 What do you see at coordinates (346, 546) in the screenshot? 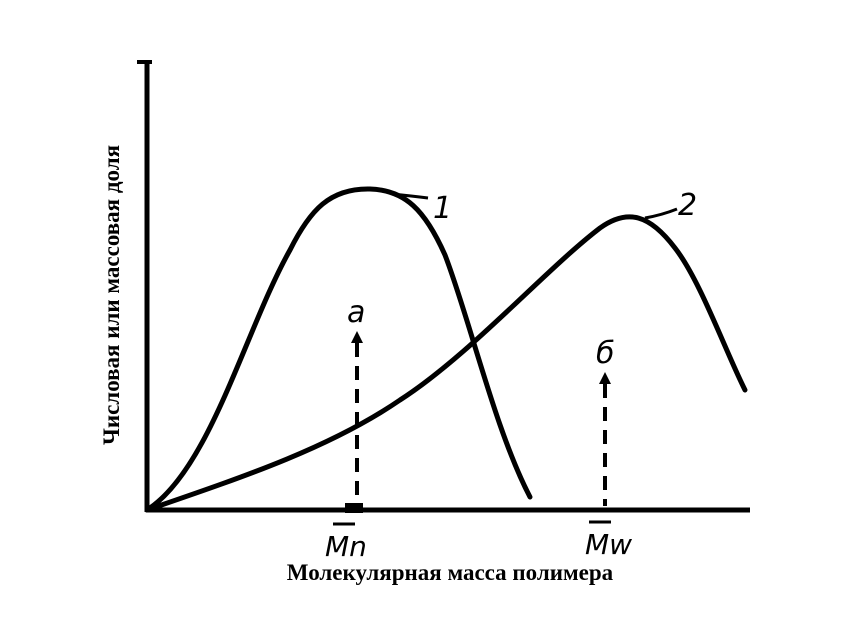
I see `mn-axis-label: Mn` at bounding box center [346, 546].